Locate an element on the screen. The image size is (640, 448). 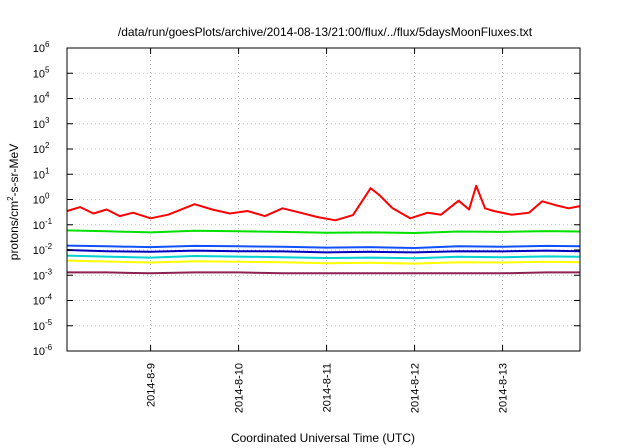
y-tick-label: 10⁻¹ is located at coordinates (43, 224).